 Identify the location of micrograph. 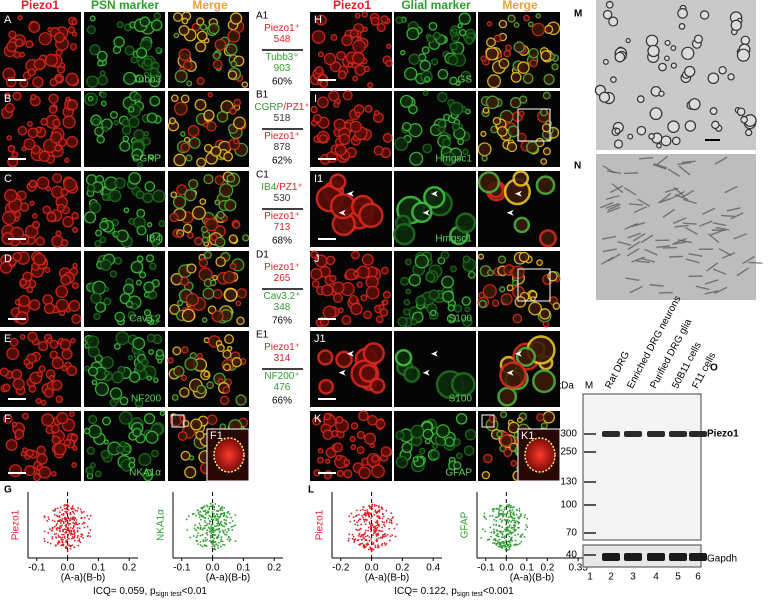
(208, 288).